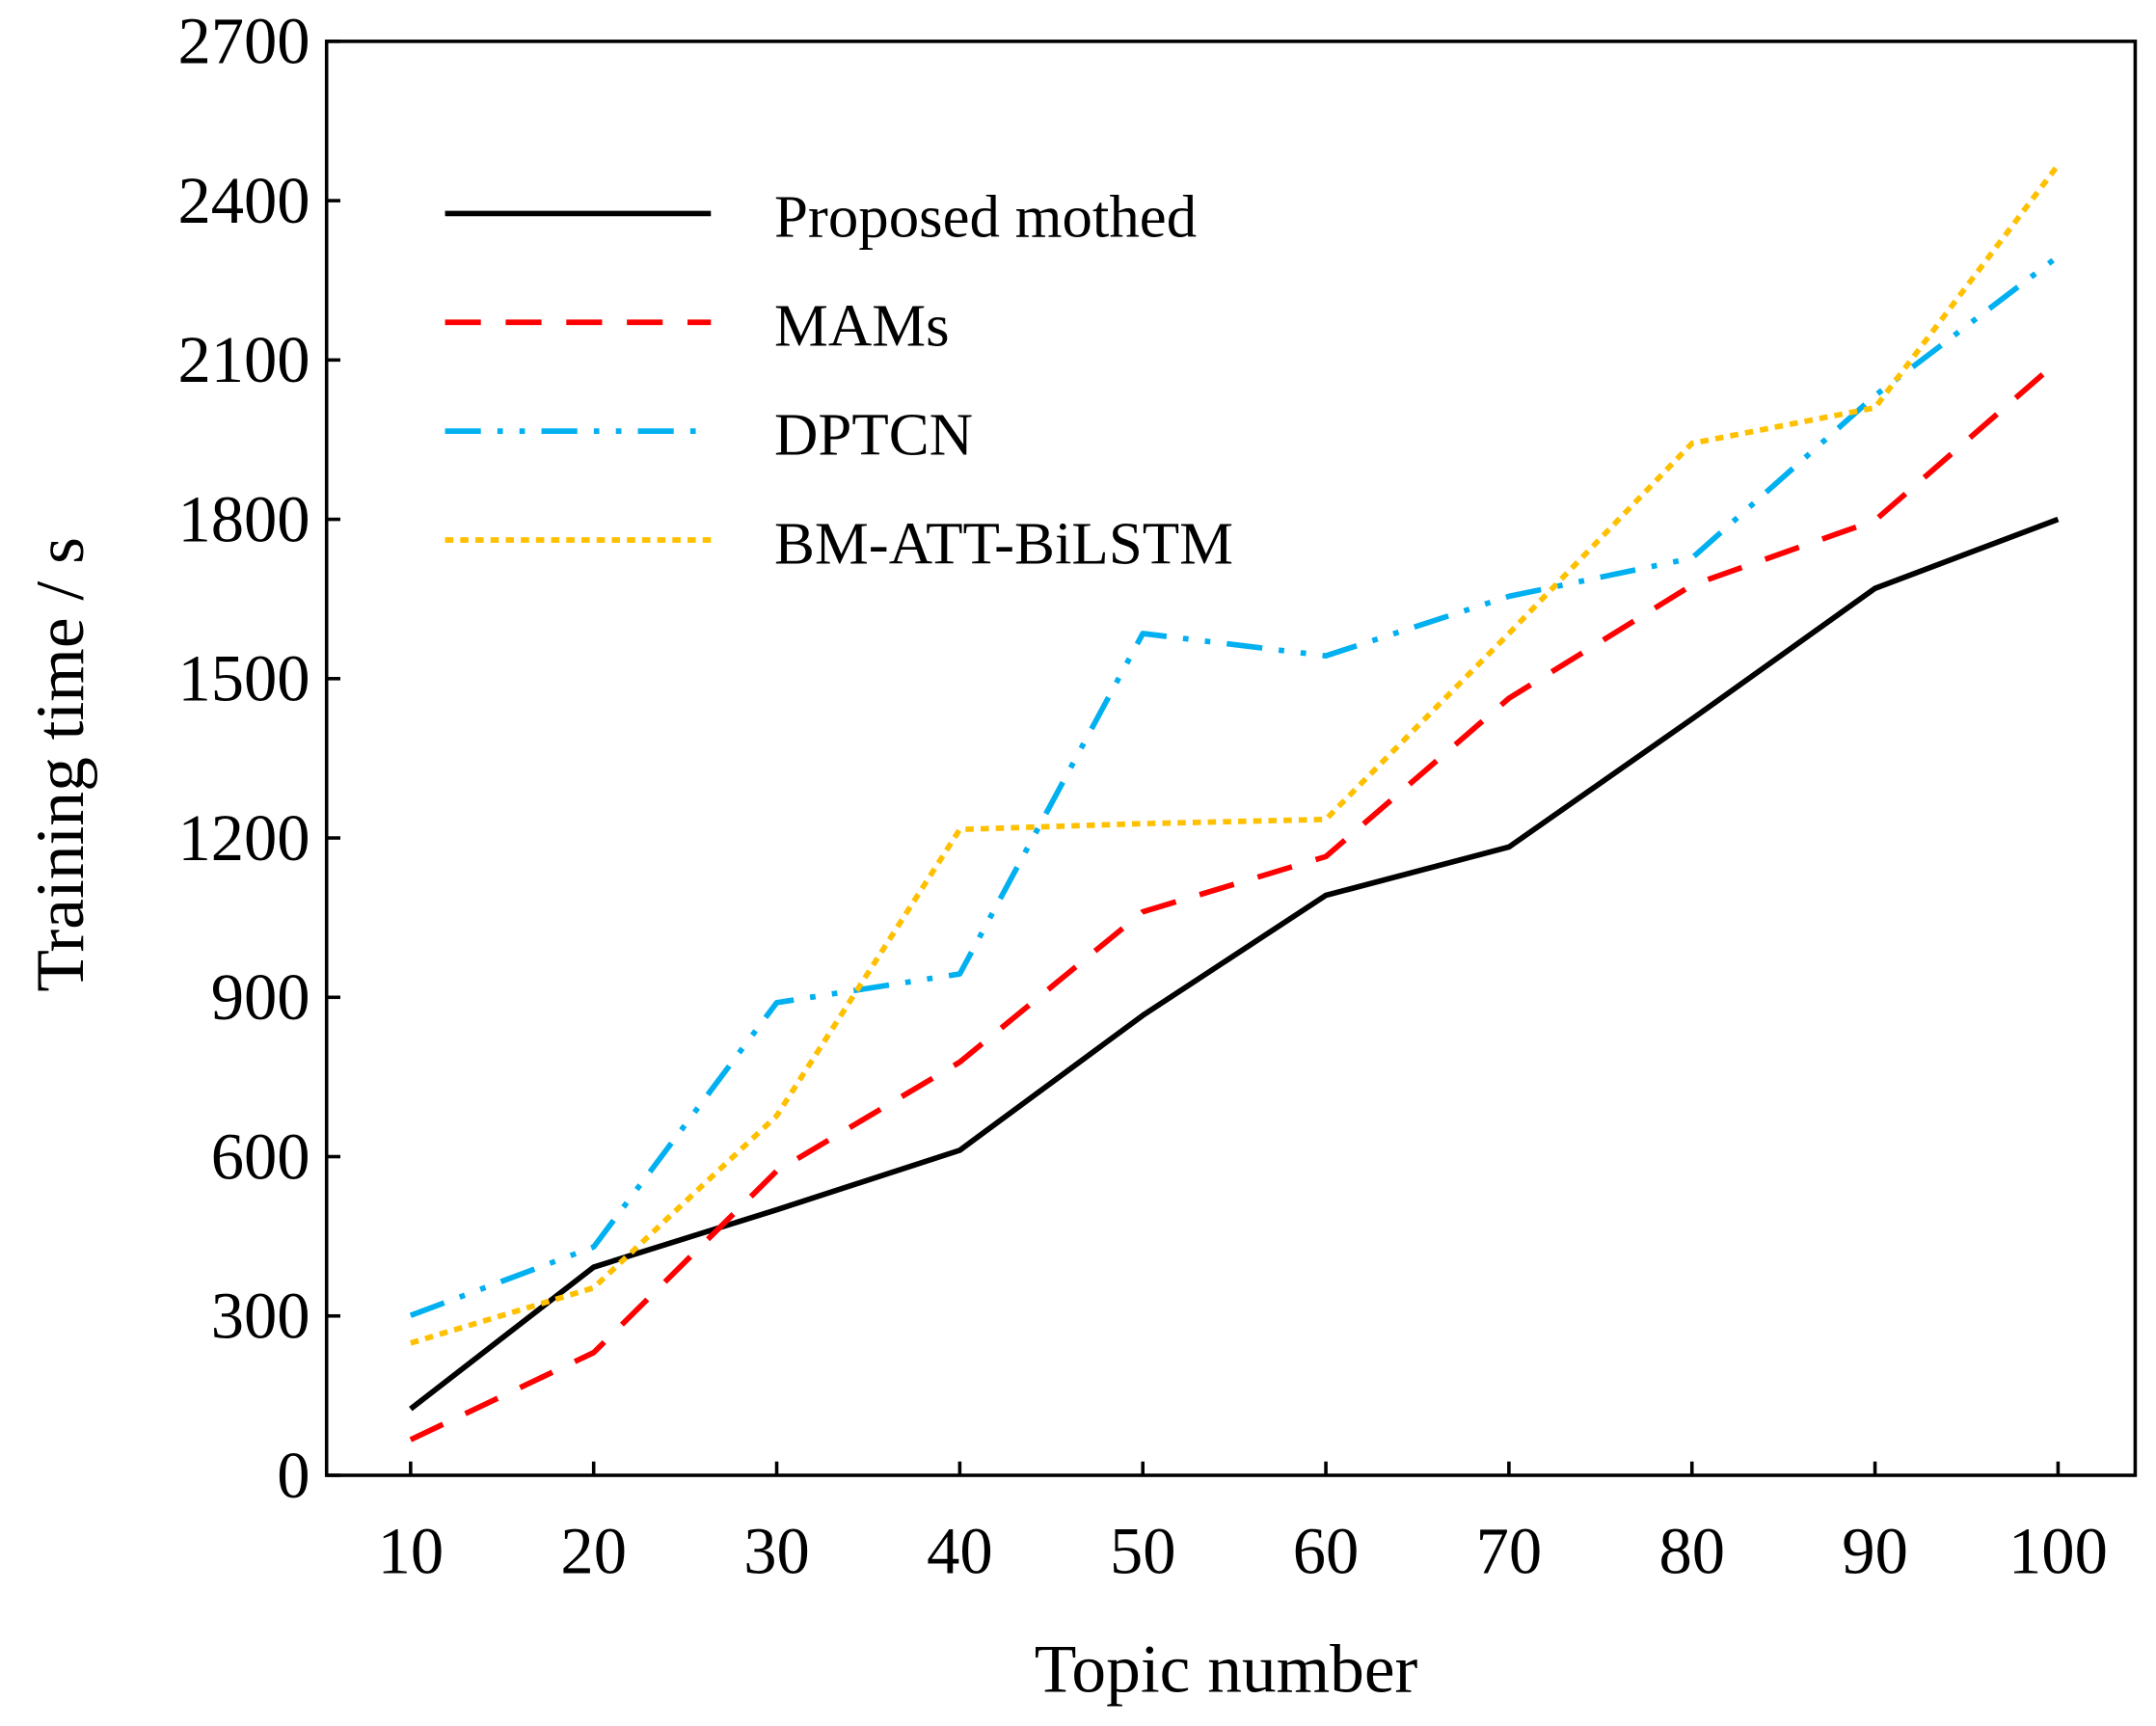 This screenshot has width=2156, height=1726. I want to click on x-tick-label: 40, so click(960, 1550).